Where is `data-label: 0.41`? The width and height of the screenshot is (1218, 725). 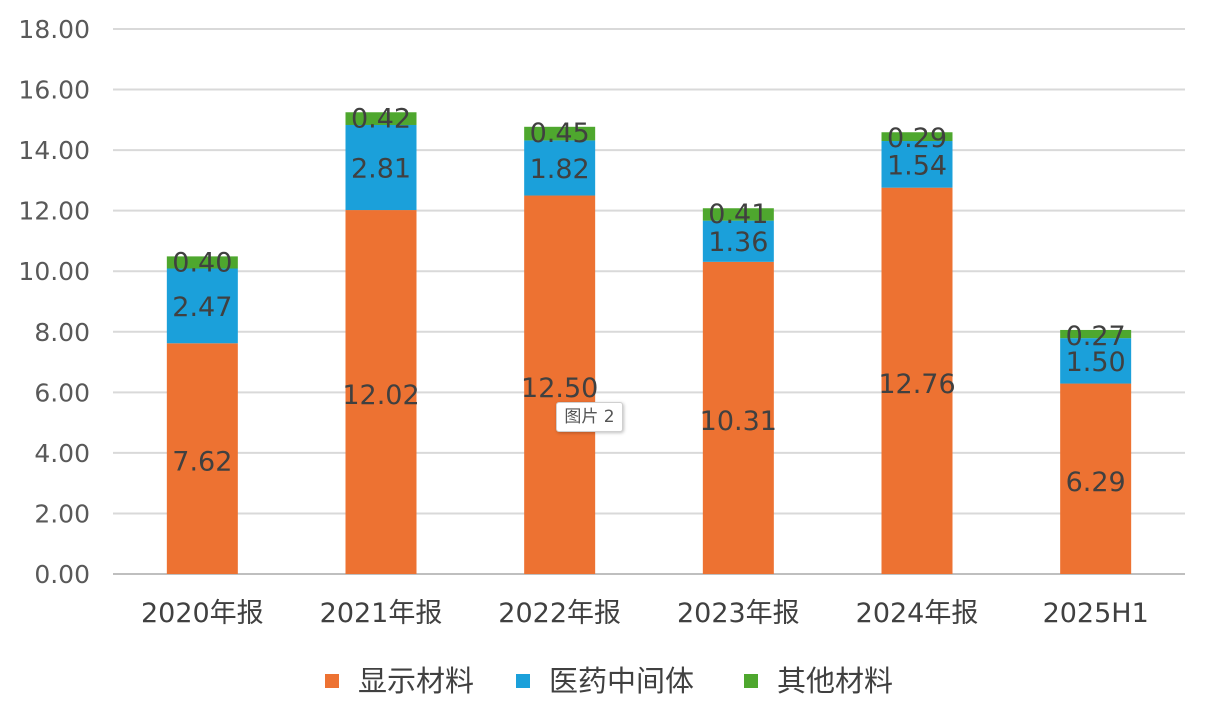 data-label: 0.41 is located at coordinates (738, 214).